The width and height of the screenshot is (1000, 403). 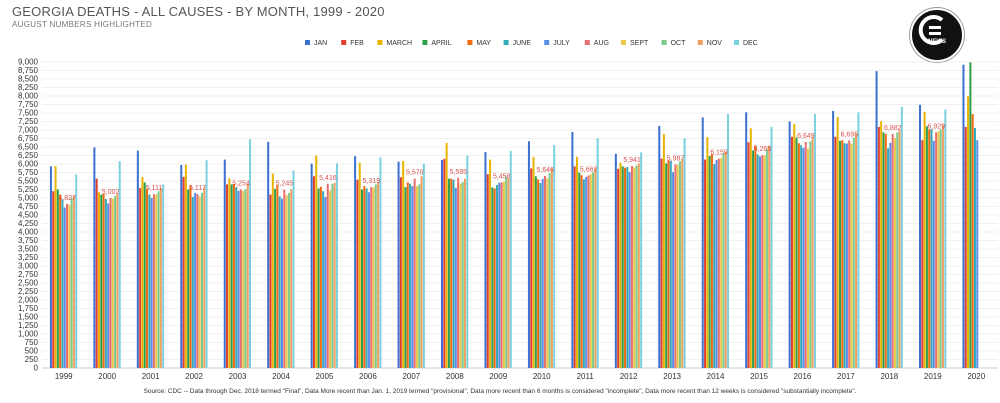 What do you see at coordinates (28, 266) in the screenshot?
I see `y-tick-label: 3,000` at bounding box center [28, 266].